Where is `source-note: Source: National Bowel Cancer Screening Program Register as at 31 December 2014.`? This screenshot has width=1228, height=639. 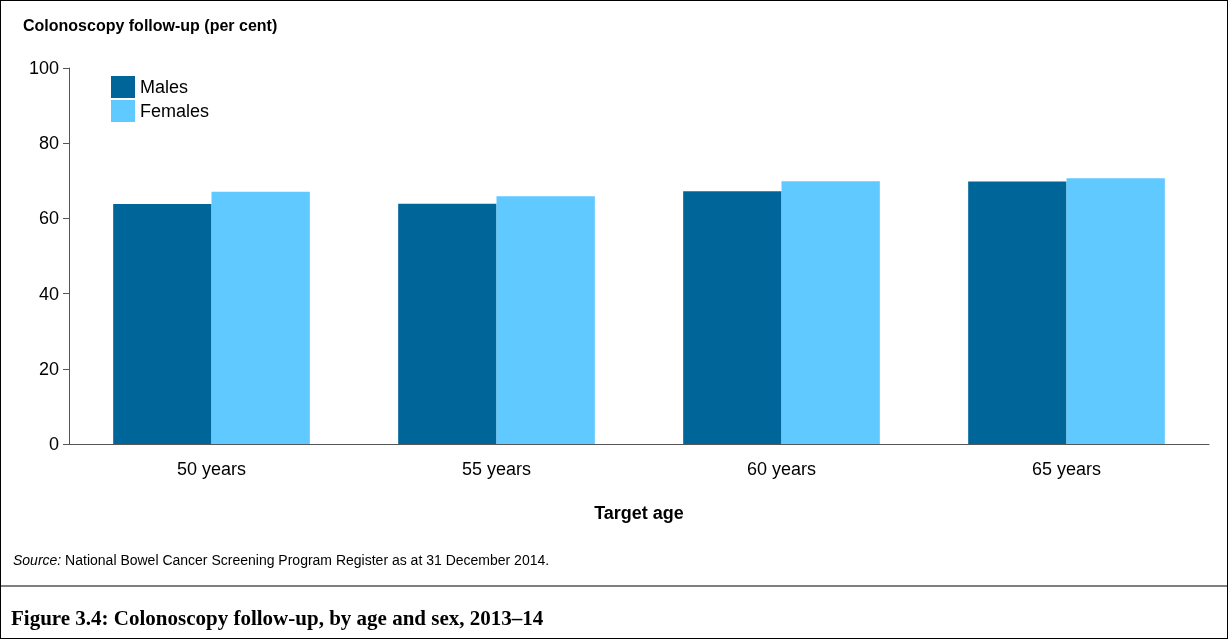 source-note: Source: National Bowel Cancer Screening Program Register as at 31 December 2014. is located at coordinates (281, 560).